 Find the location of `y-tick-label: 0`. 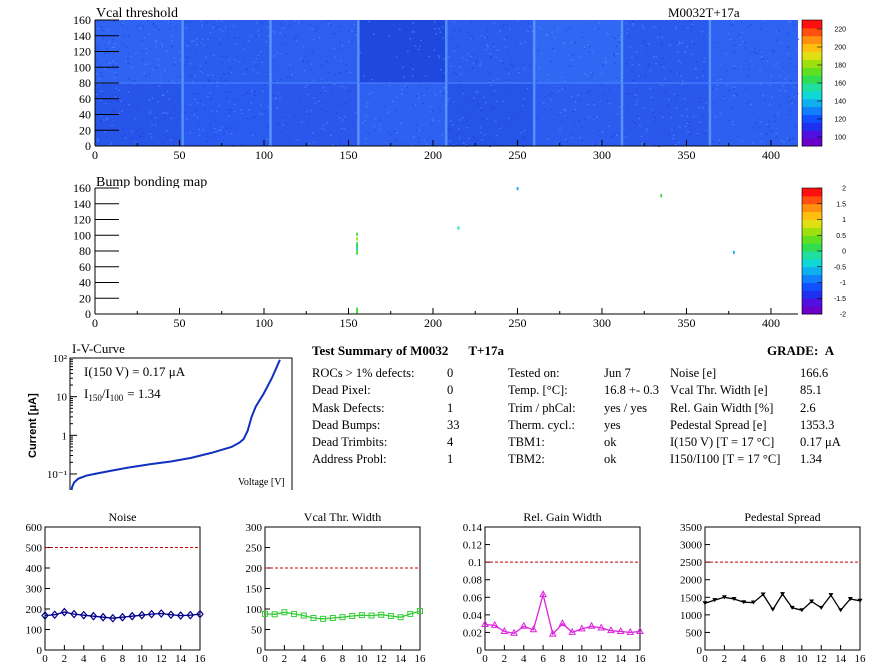

y-tick-label: 0 is located at coordinates (480, 651).